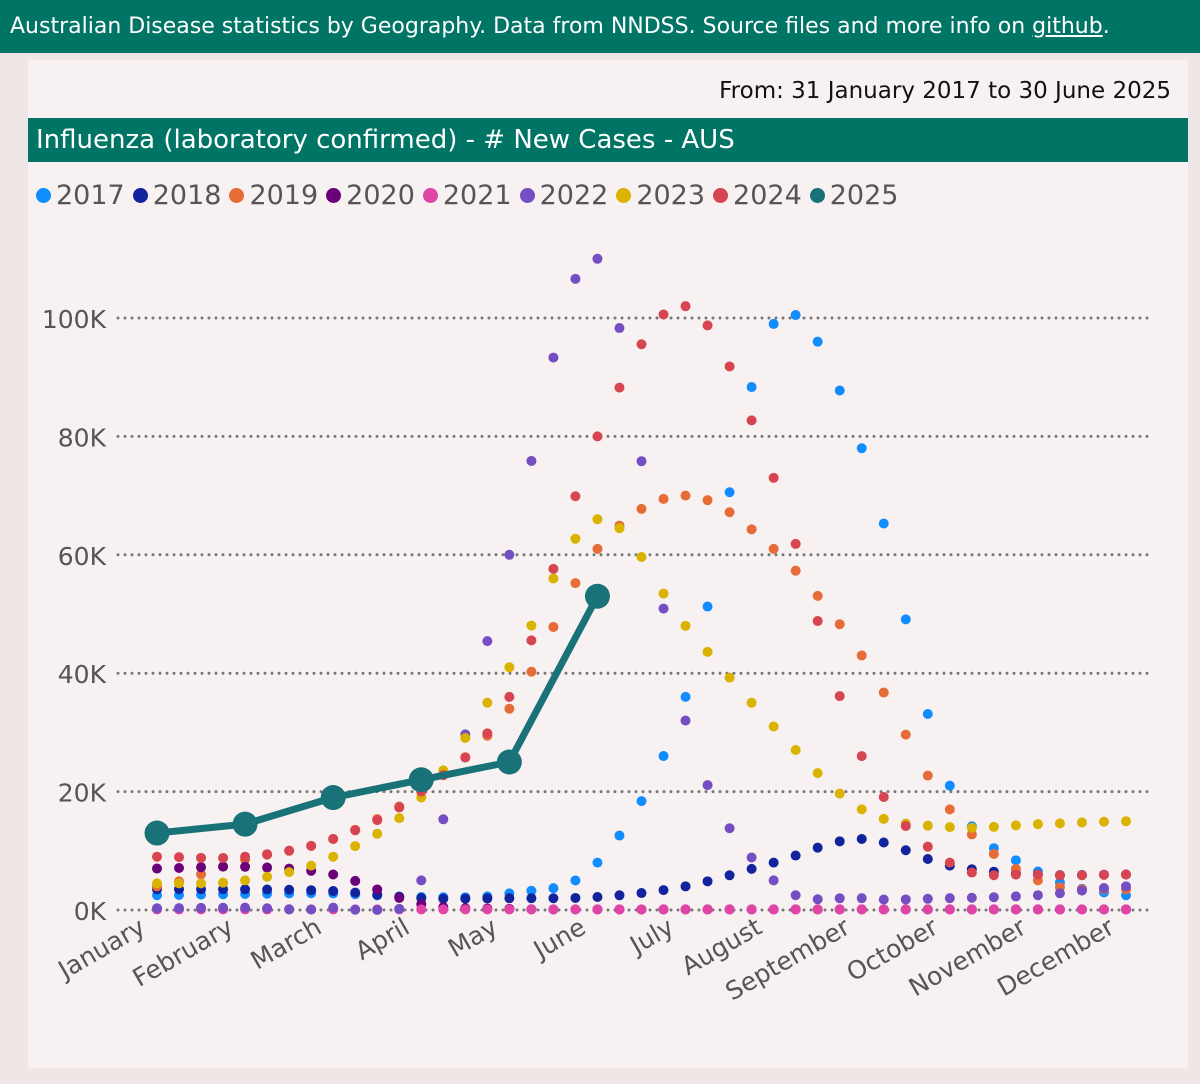 The width and height of the screenshot is (1200, 1084). I want to click on legend-item-2019: 2019, so click(273, 195).